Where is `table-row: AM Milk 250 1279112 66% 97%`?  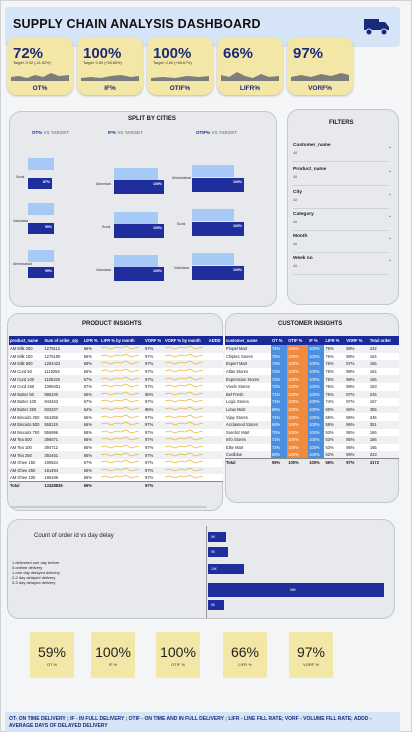
table-row: AM Milk 250 1279112 66% 97% is located at coordinates (116, 349).